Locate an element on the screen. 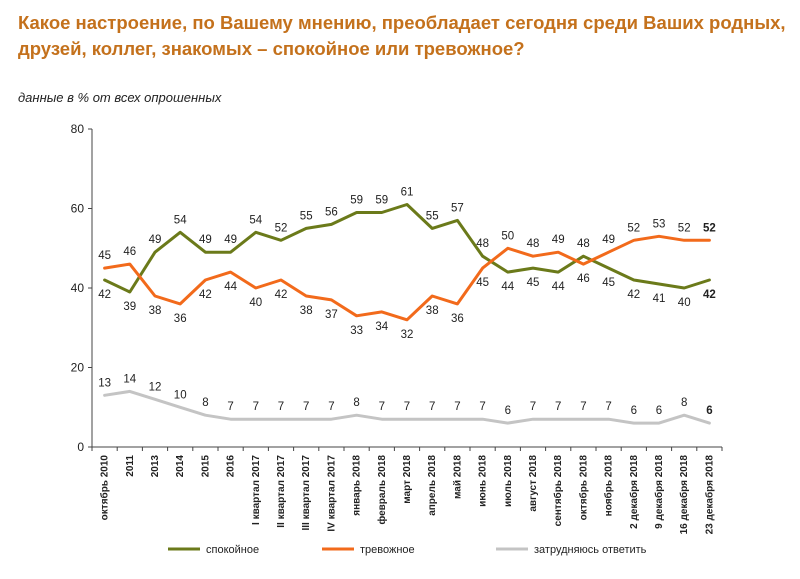 This screenshot has height=579, width=800. data-label-anxious: 34 is located at coordinates (381, 327).